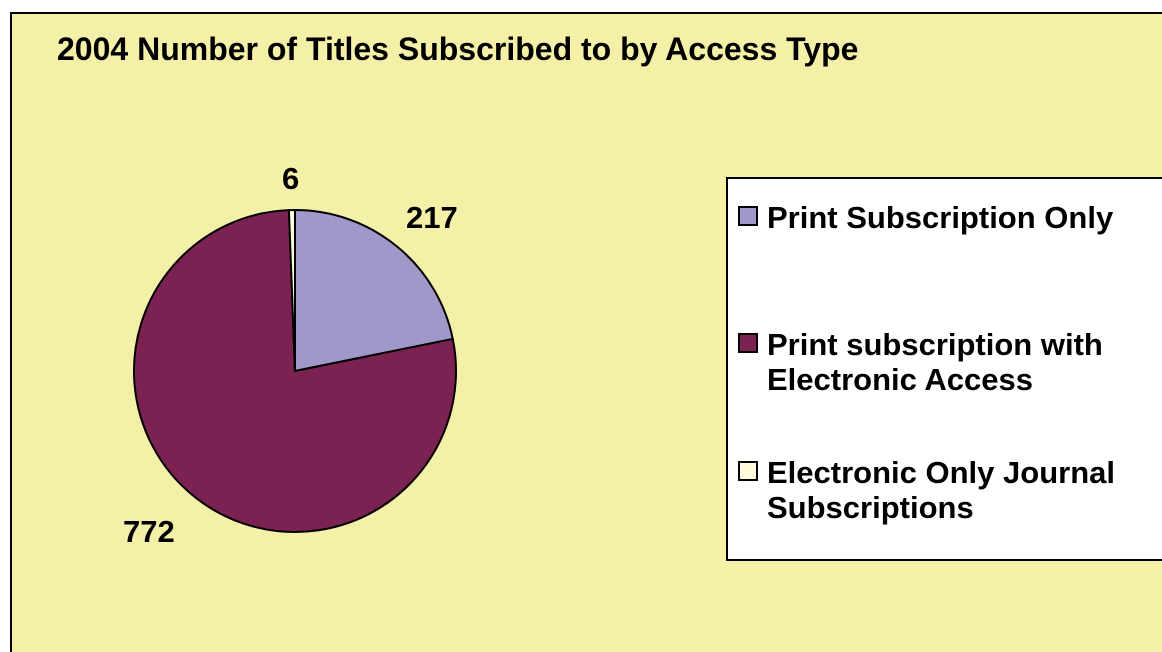 The height and width of the screenshot is (652, 1162). I want to click on legend-label-electronic-only: Electronic Only Journal Subscriptions, so click(941, 490).